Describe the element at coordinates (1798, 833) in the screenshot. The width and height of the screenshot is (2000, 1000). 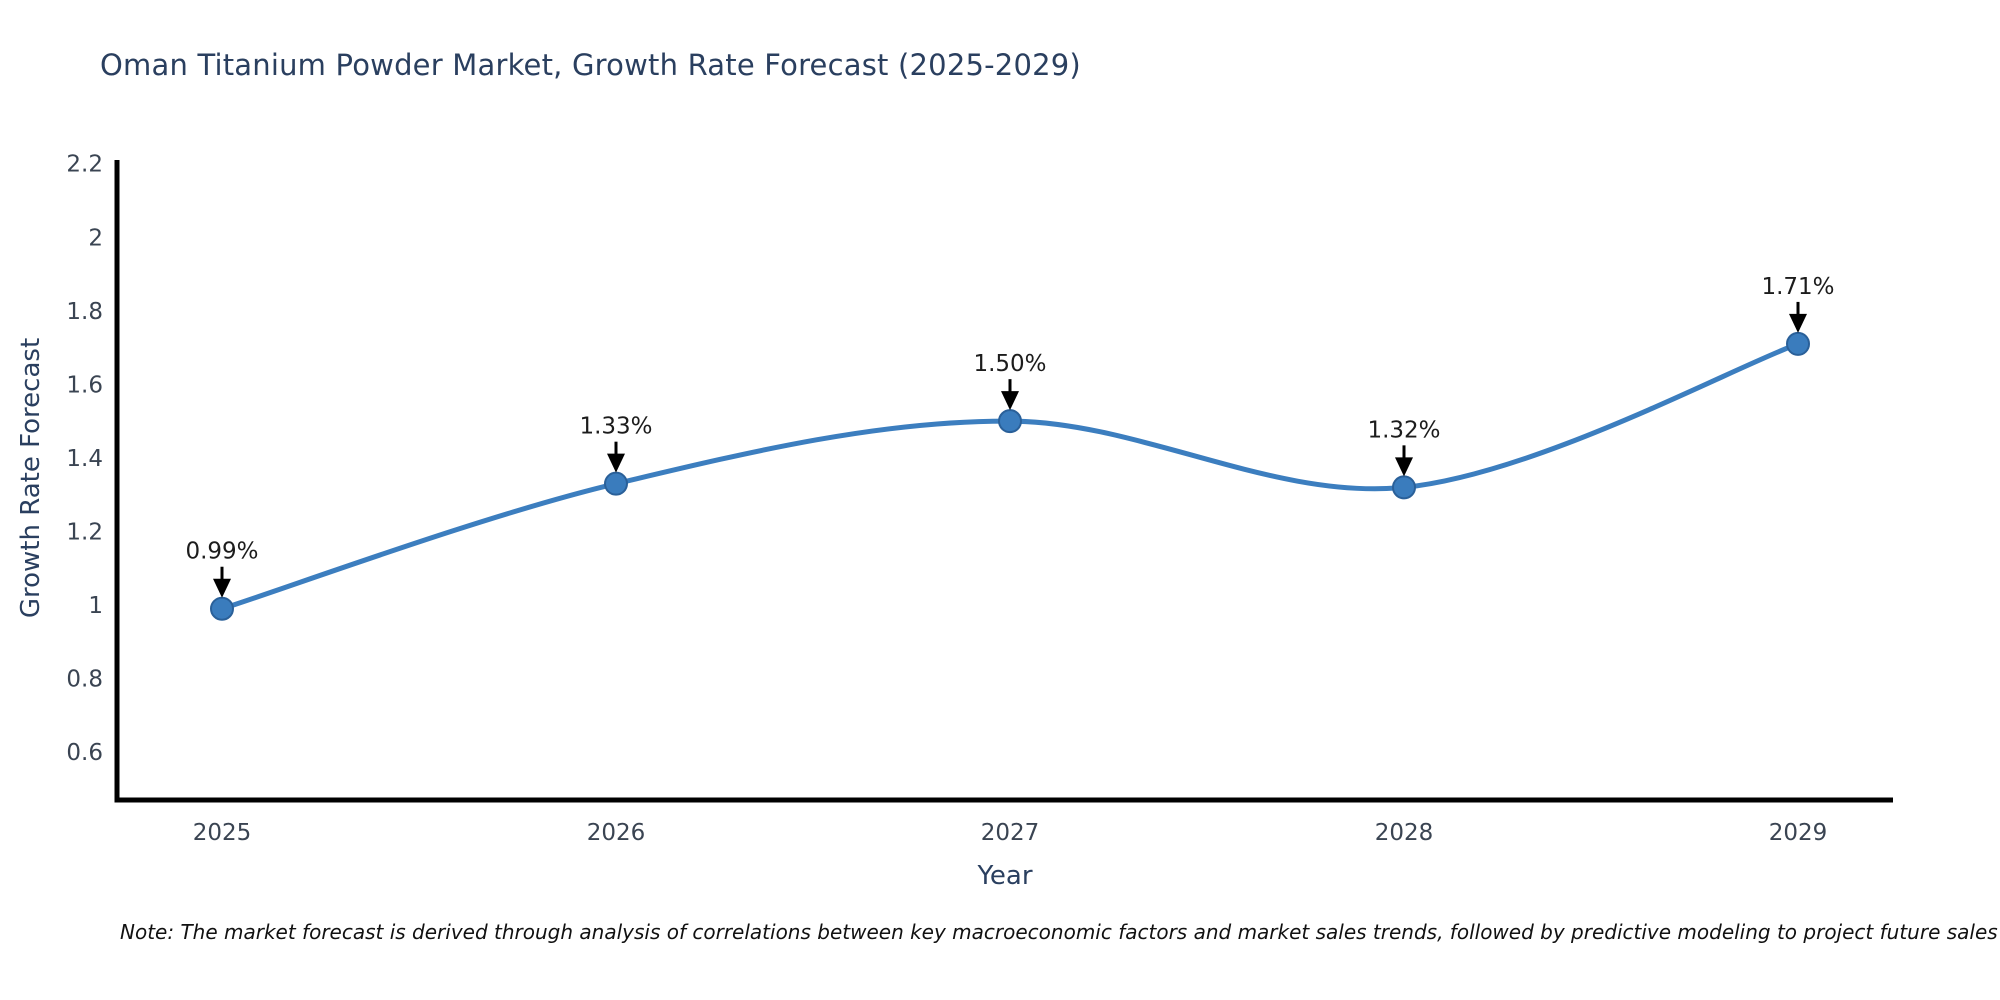
I see `x-tick-label: 2029` at that location.